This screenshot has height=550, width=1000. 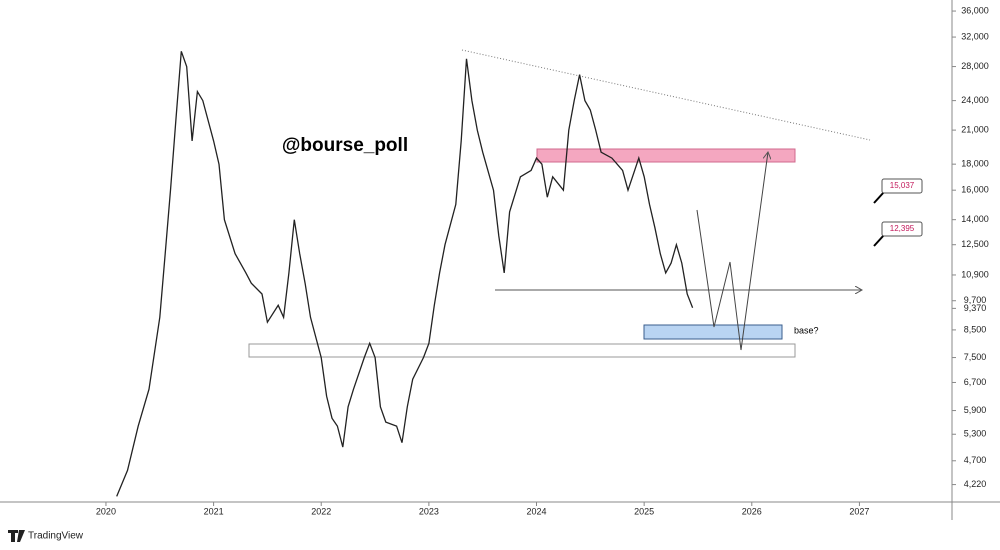 I want to click on x-tick-label: 2024, so click(x=536, y=511).